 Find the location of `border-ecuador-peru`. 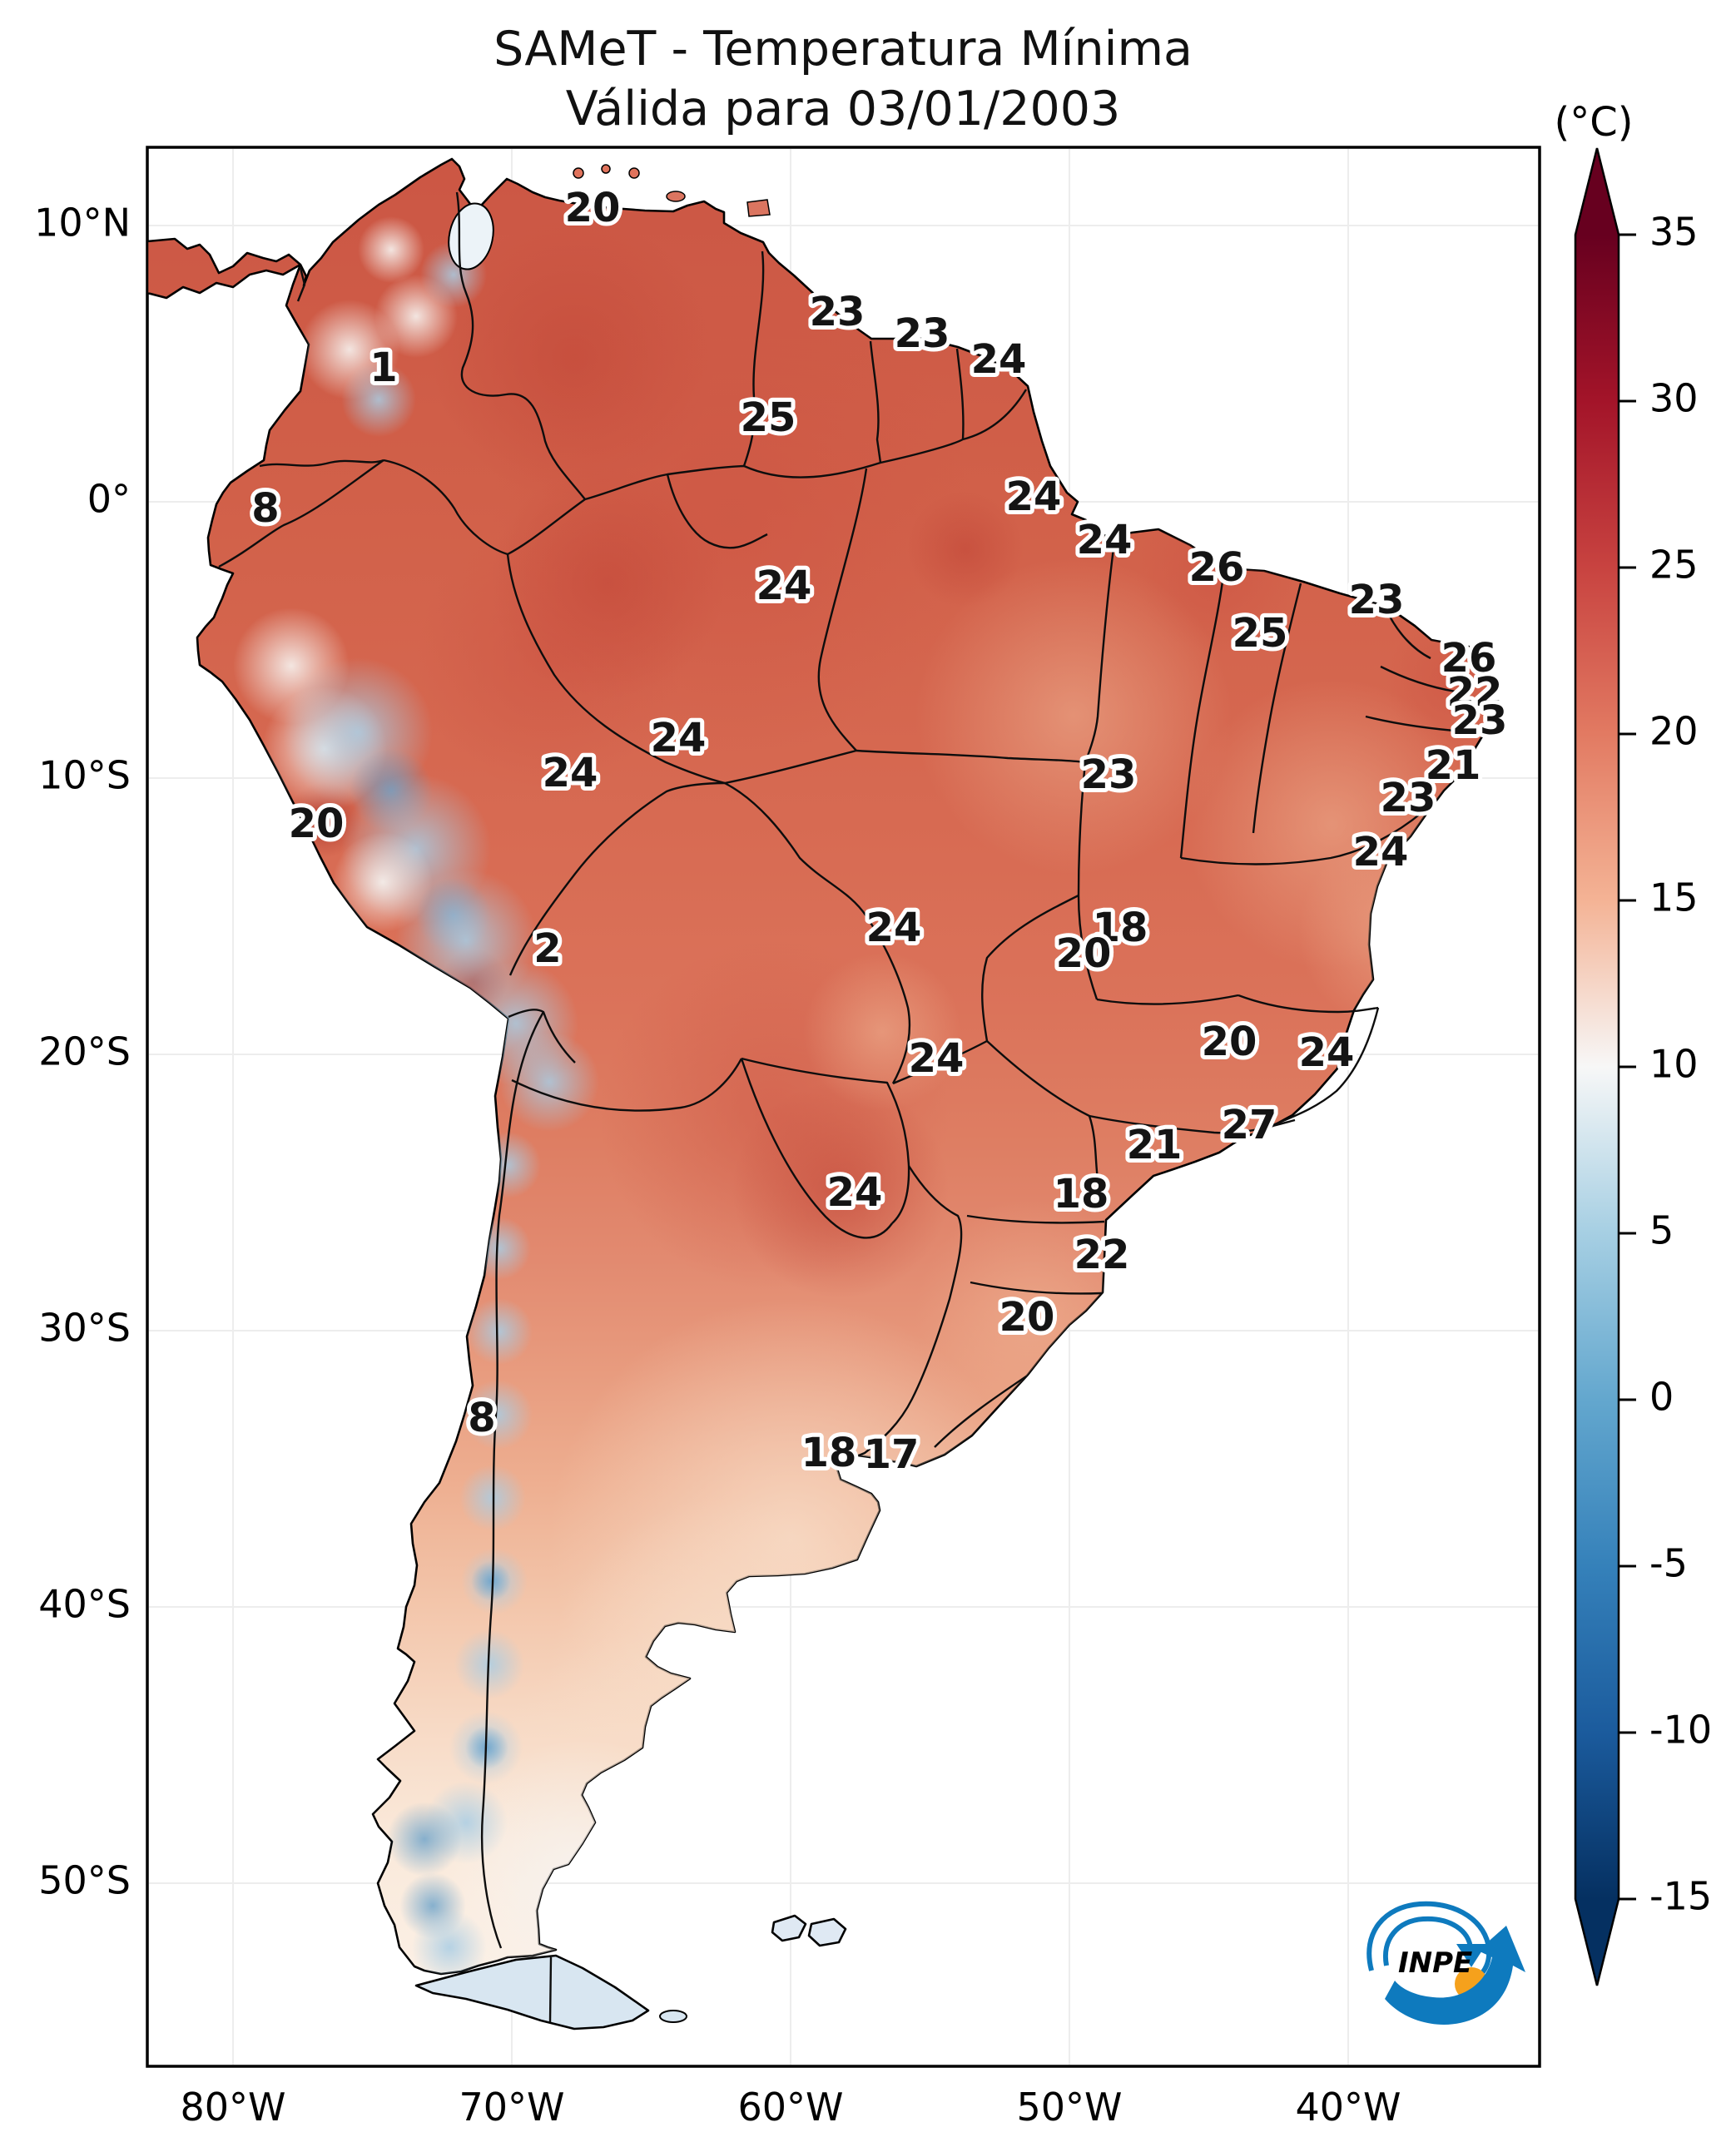

border-ecuador-peru is located at coordinates (301, 513).